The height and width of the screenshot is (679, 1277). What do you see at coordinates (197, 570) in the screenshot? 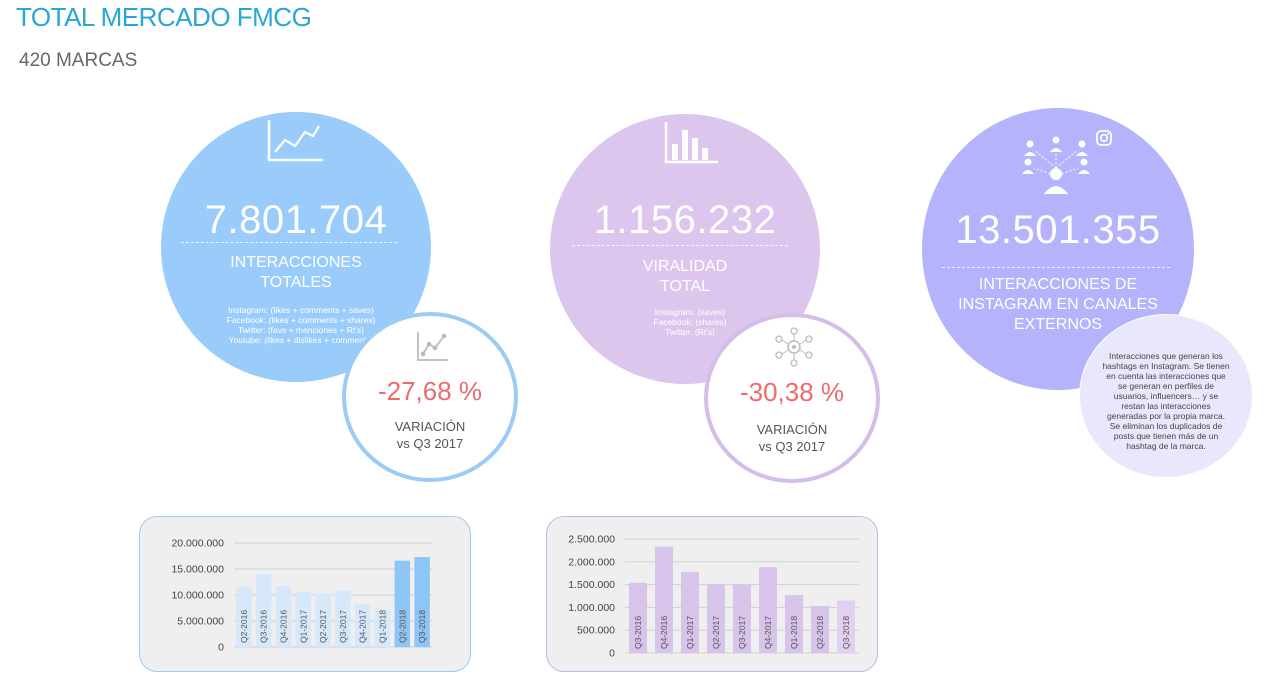
I see `y-tick-label: 15.000.000` at bounding box center [197, 570].